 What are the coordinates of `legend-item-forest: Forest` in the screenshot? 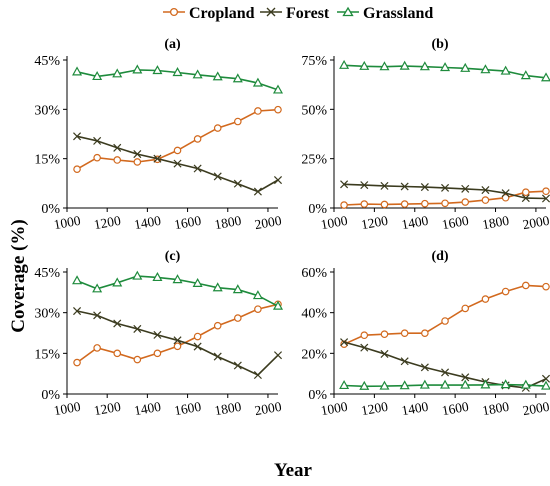 It's located at (295, 13).